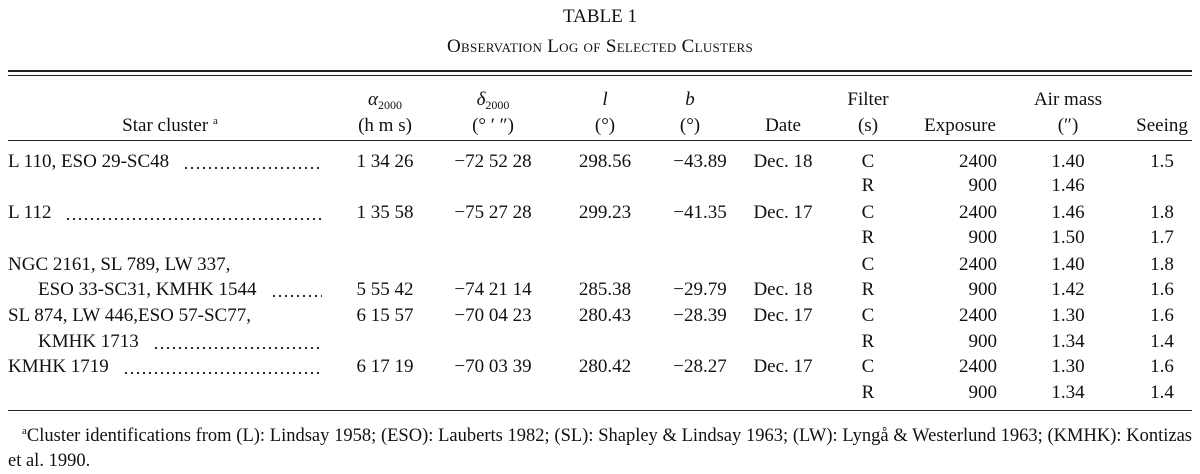  Describe the element at coordinates (147, 289) in the screenshot. I see `cluster-name: ESO 33-SC31, KMHK 1544` at that location.